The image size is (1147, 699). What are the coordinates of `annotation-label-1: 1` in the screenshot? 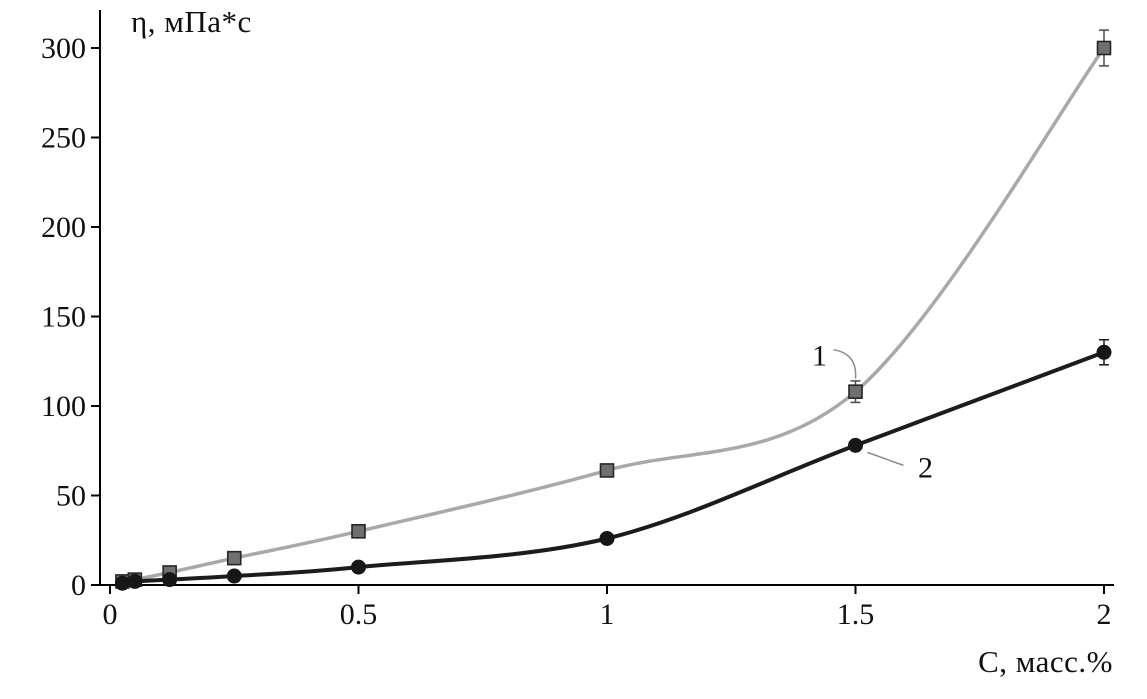 It's located at (819, 356).